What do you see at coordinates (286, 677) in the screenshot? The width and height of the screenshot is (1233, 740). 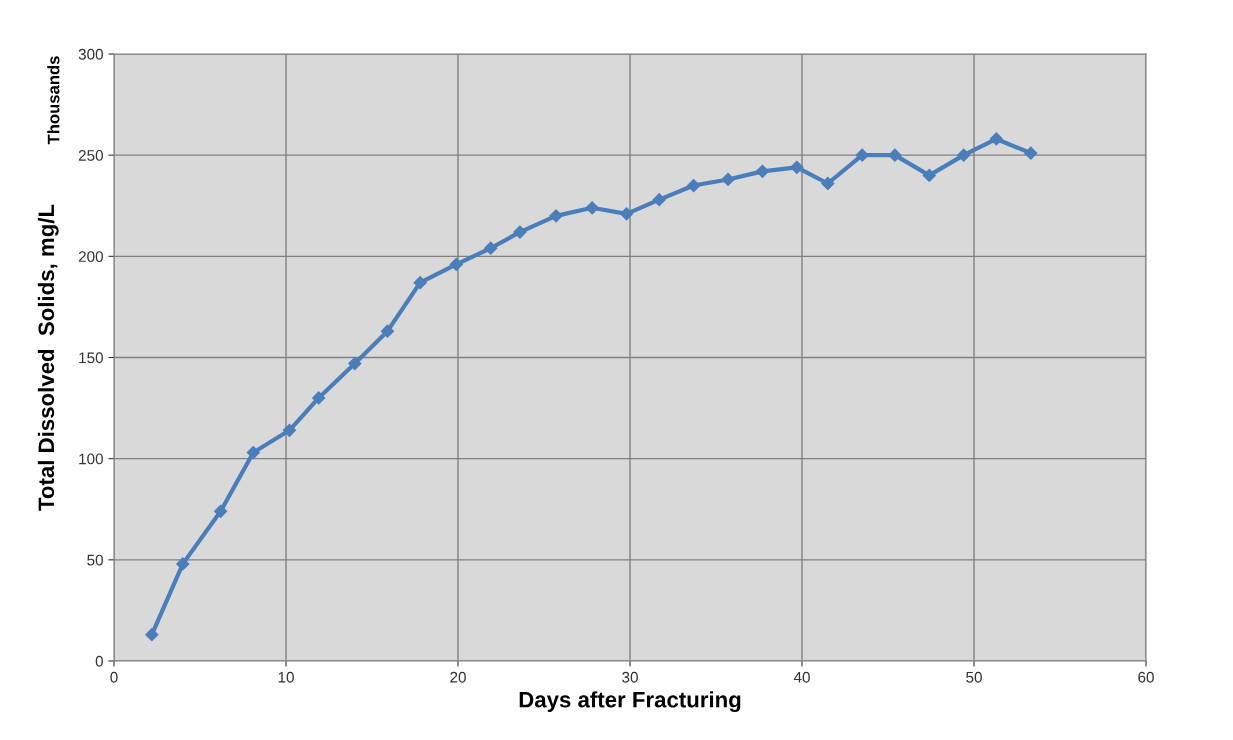 I see `x-tick-label: 10` at bounding box center [286, 677].